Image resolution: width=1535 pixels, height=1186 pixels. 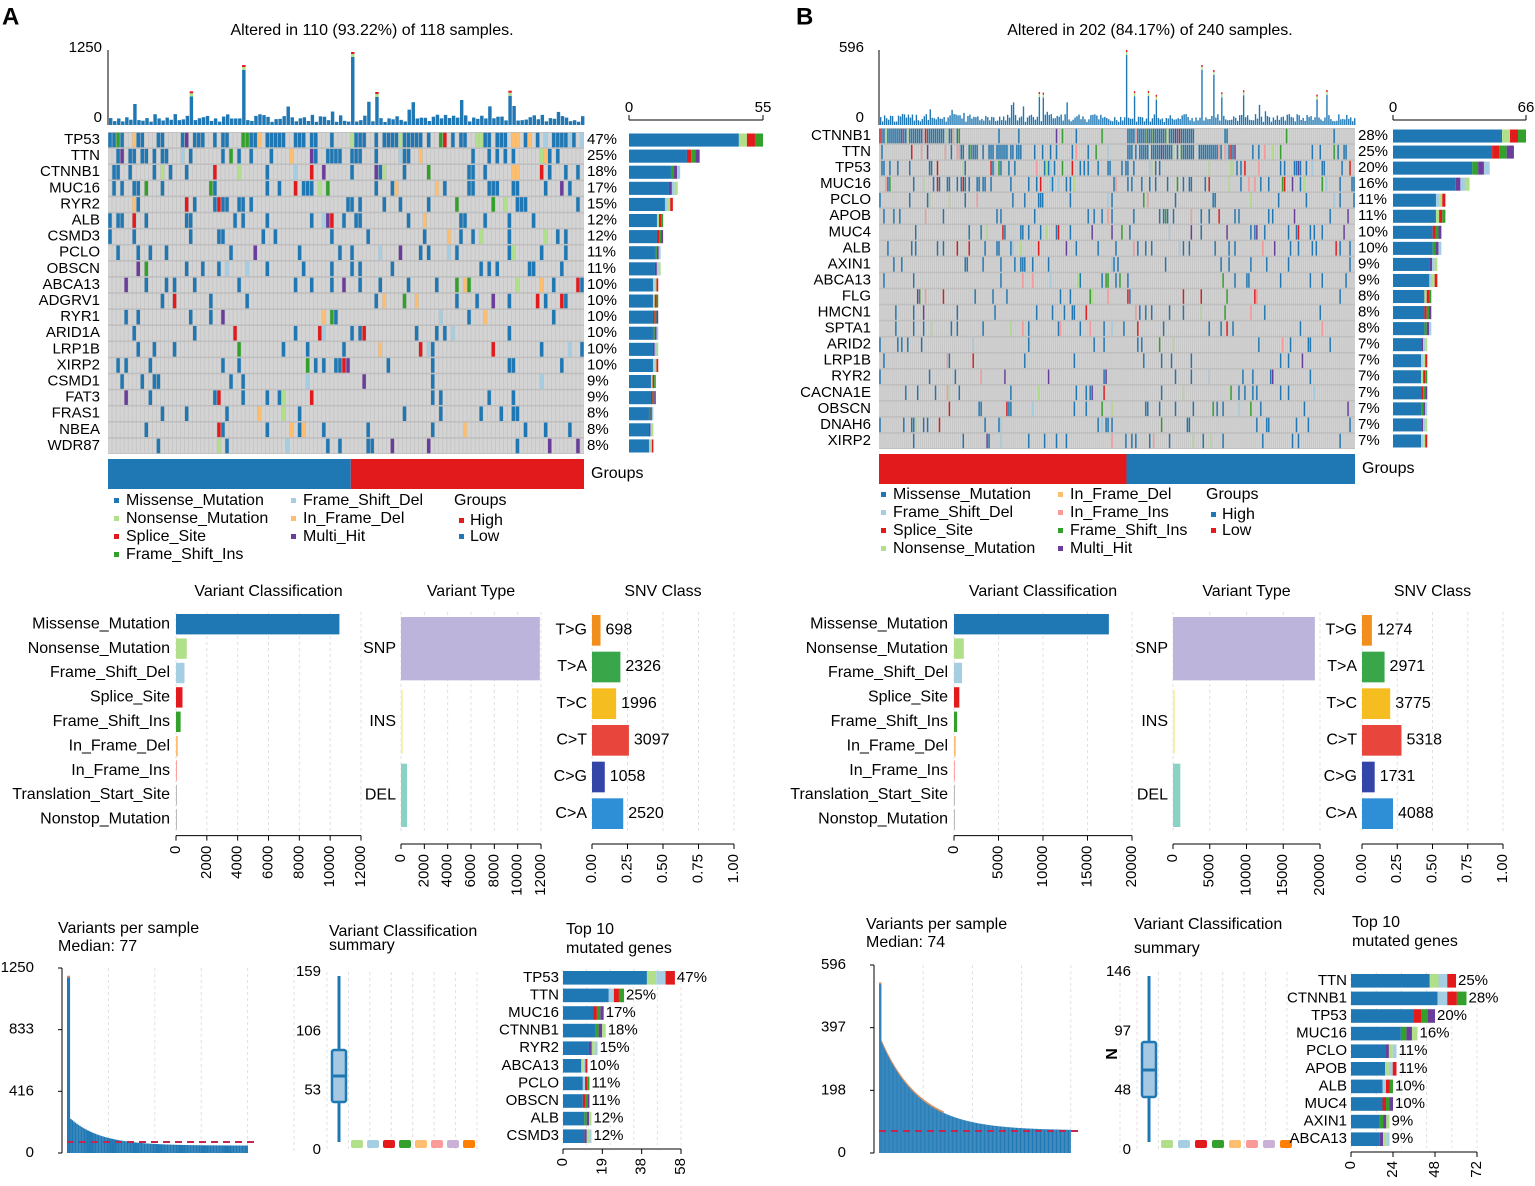 I want to click on tmb-bar-cap, so click(x=1243, y=94).